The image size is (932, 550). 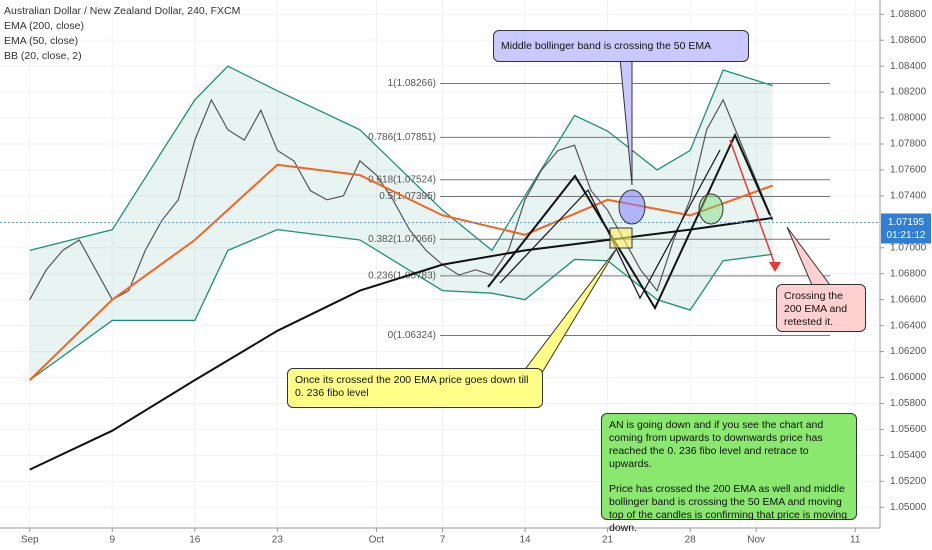 I want to click on y-tick-label: 1.06000, so click(x=908, y=377).